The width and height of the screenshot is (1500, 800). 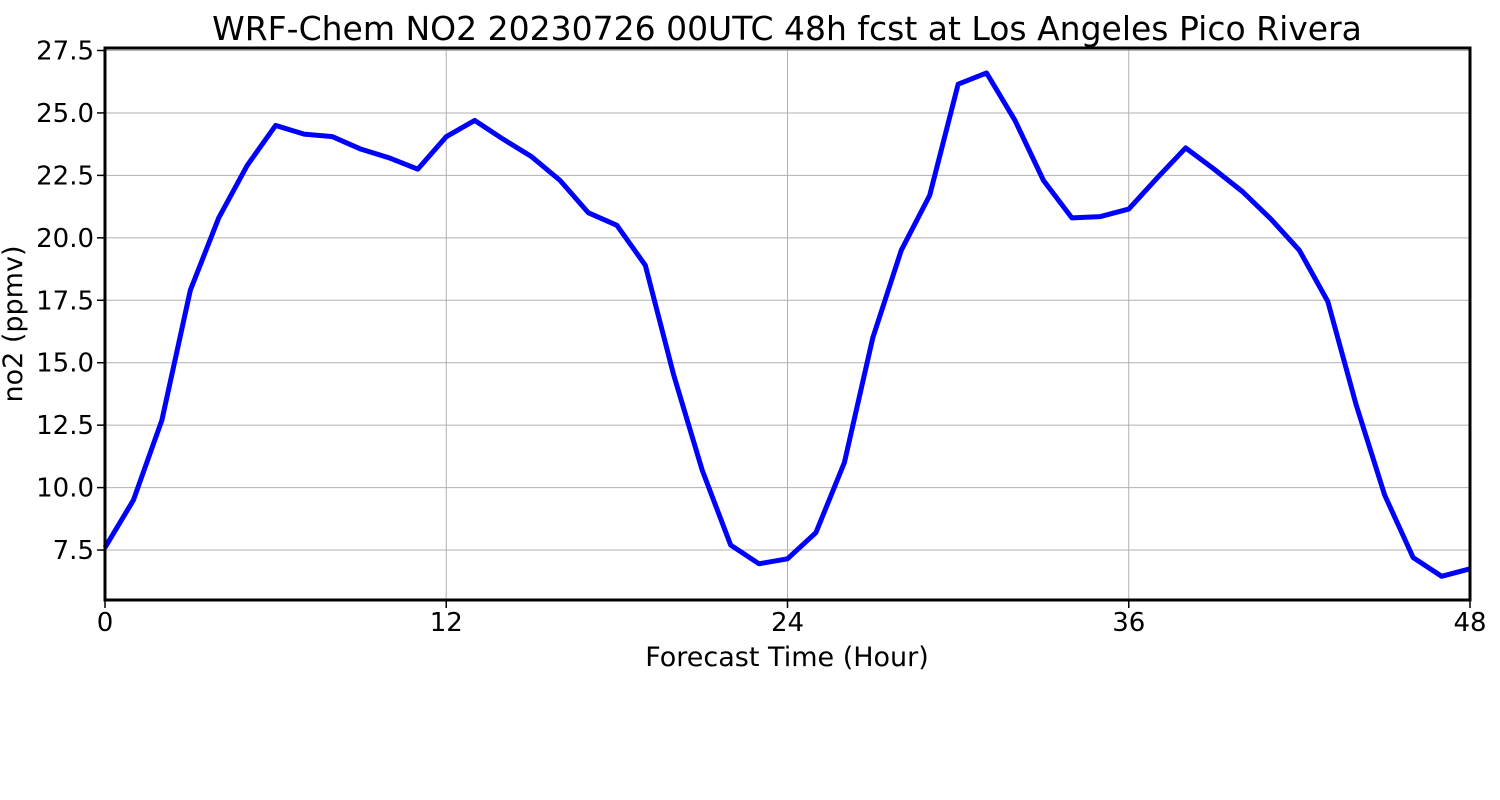 What do you see at coordinates (65, 176) in the screenshot?
I see `y-tick-label: 22.5` at bounding box center [65, 176].